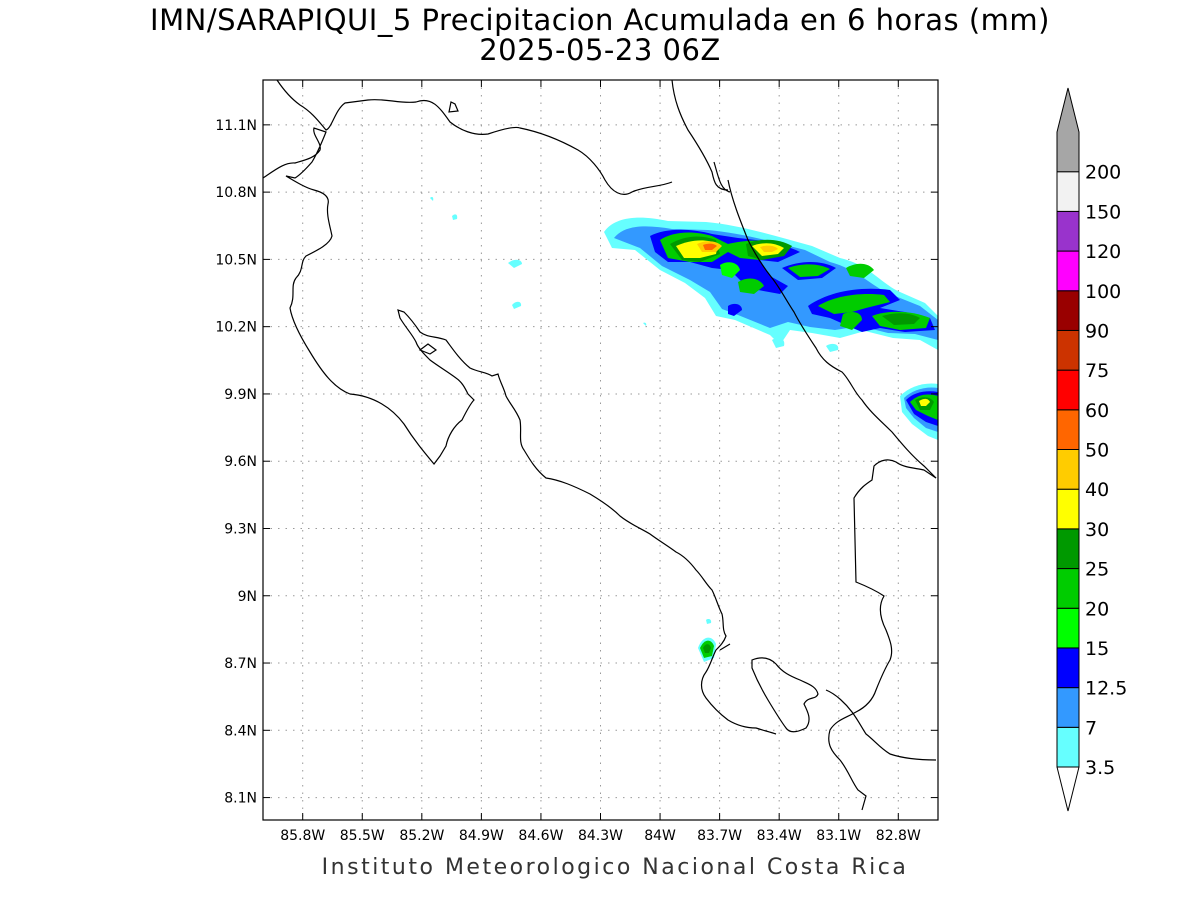  Describe the element at coordinates (769, 688) in the screenshot. I see `golfo-dulce-coast` at that location.